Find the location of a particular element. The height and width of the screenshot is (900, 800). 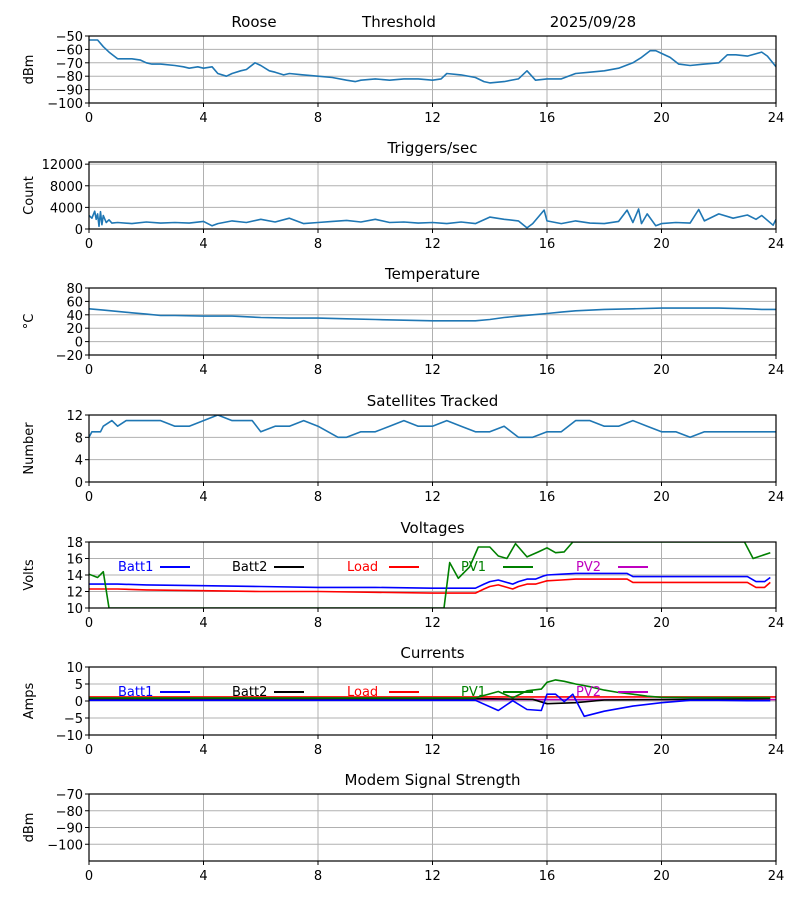

series-line-temperature is located at coordinates (432, 314).